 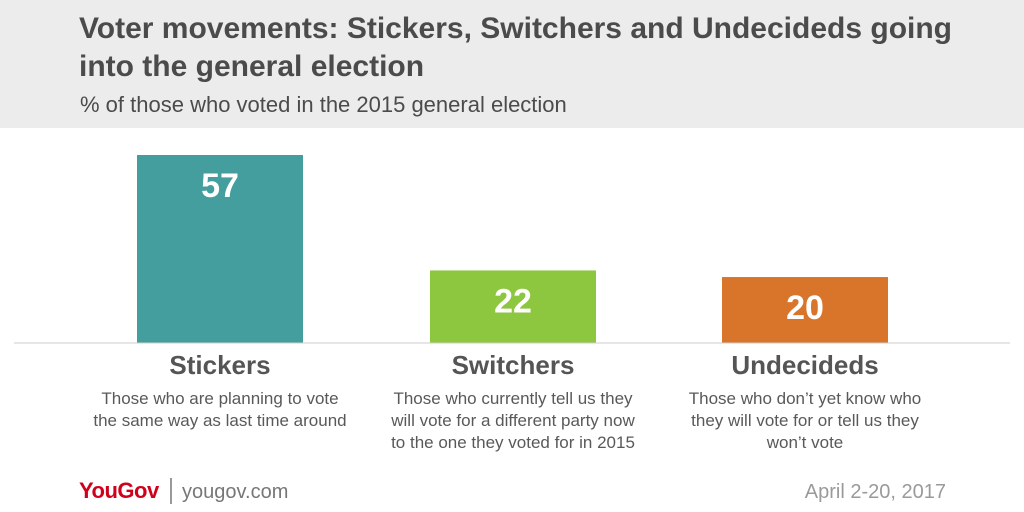 What do you see at coordinates (220, 249) in the screenshot?
I see `bar-stickers` at bounding box center [220, 249].